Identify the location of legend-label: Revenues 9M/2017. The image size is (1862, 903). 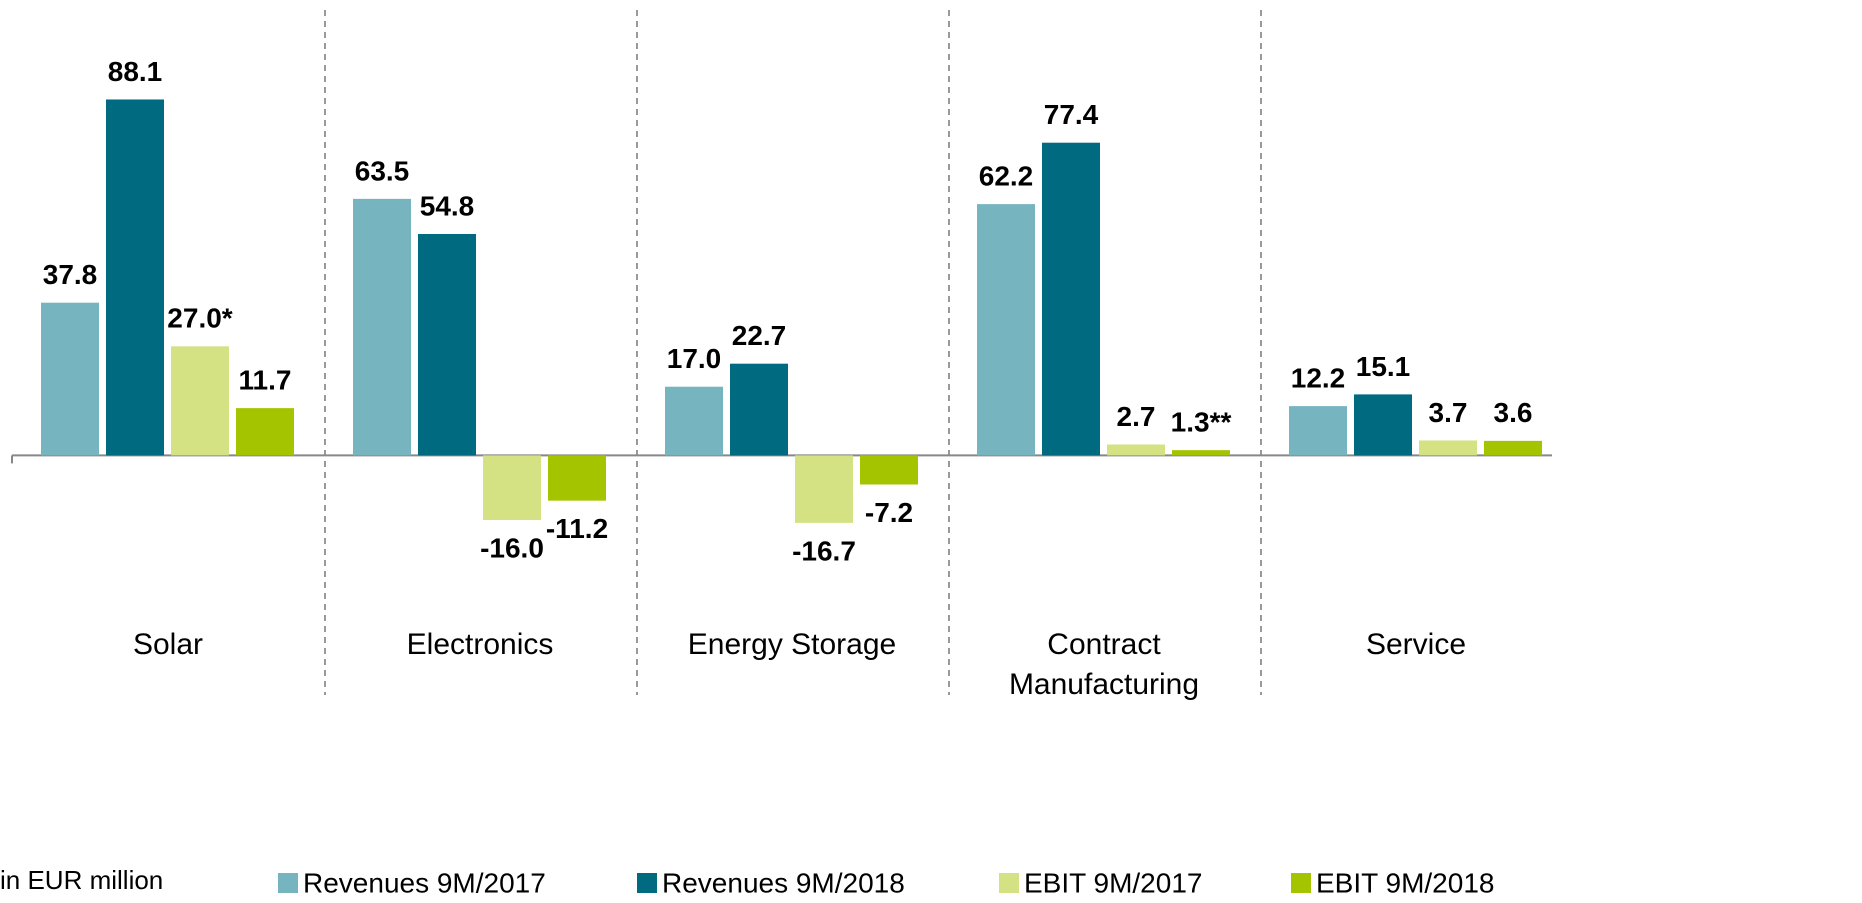
(424, 882).